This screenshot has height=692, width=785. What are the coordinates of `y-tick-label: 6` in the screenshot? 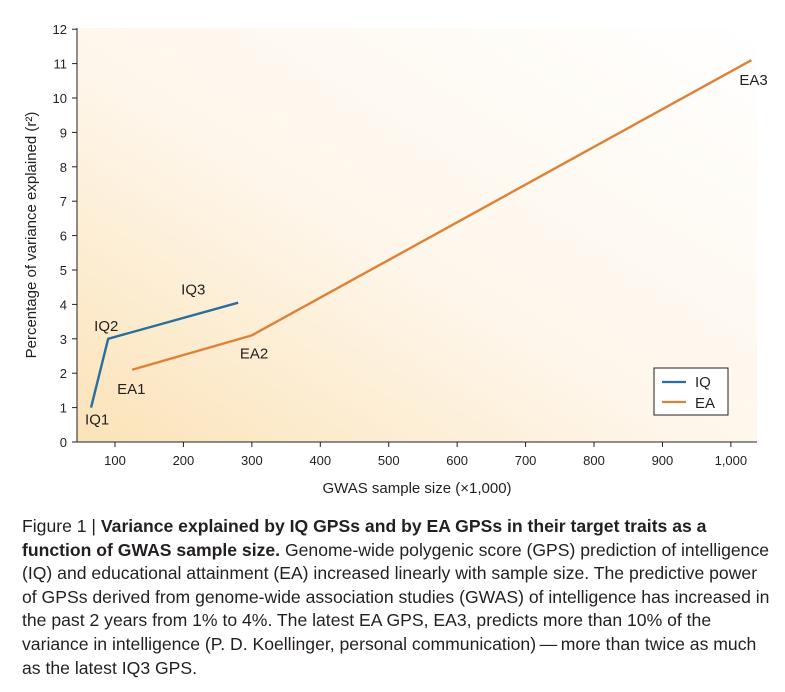 It's located at (63, 236).